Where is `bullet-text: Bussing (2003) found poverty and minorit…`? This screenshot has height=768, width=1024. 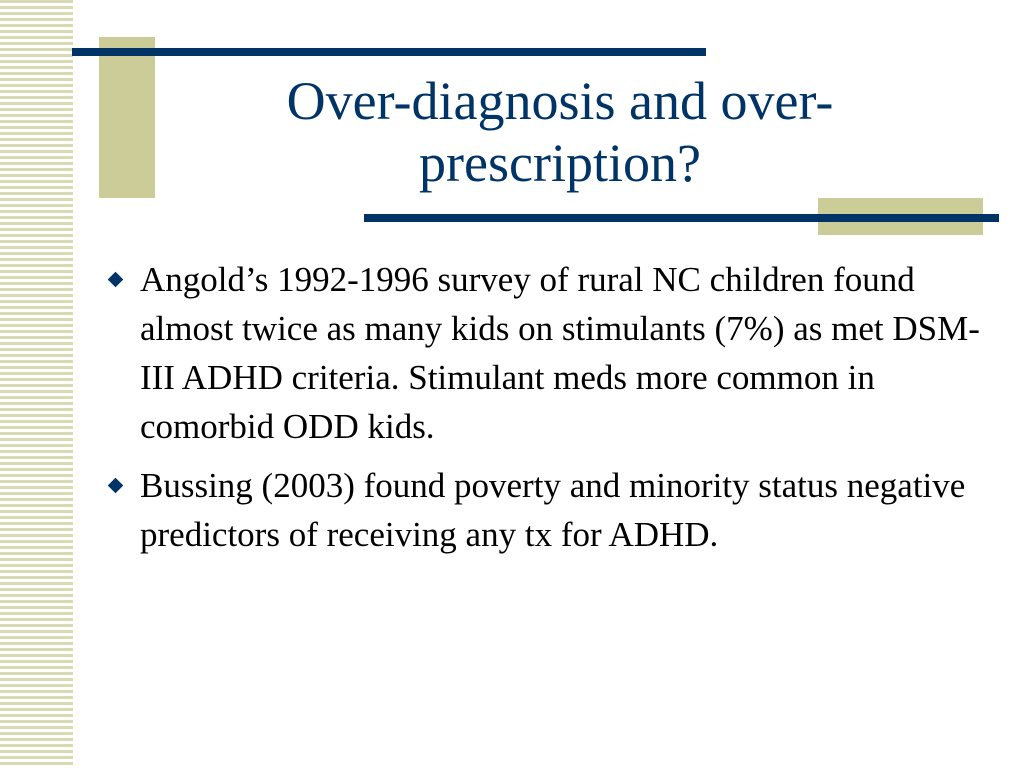
bullet-text: Bussing (2003) found poverty and minorit… is located at coordinates (553, 510).